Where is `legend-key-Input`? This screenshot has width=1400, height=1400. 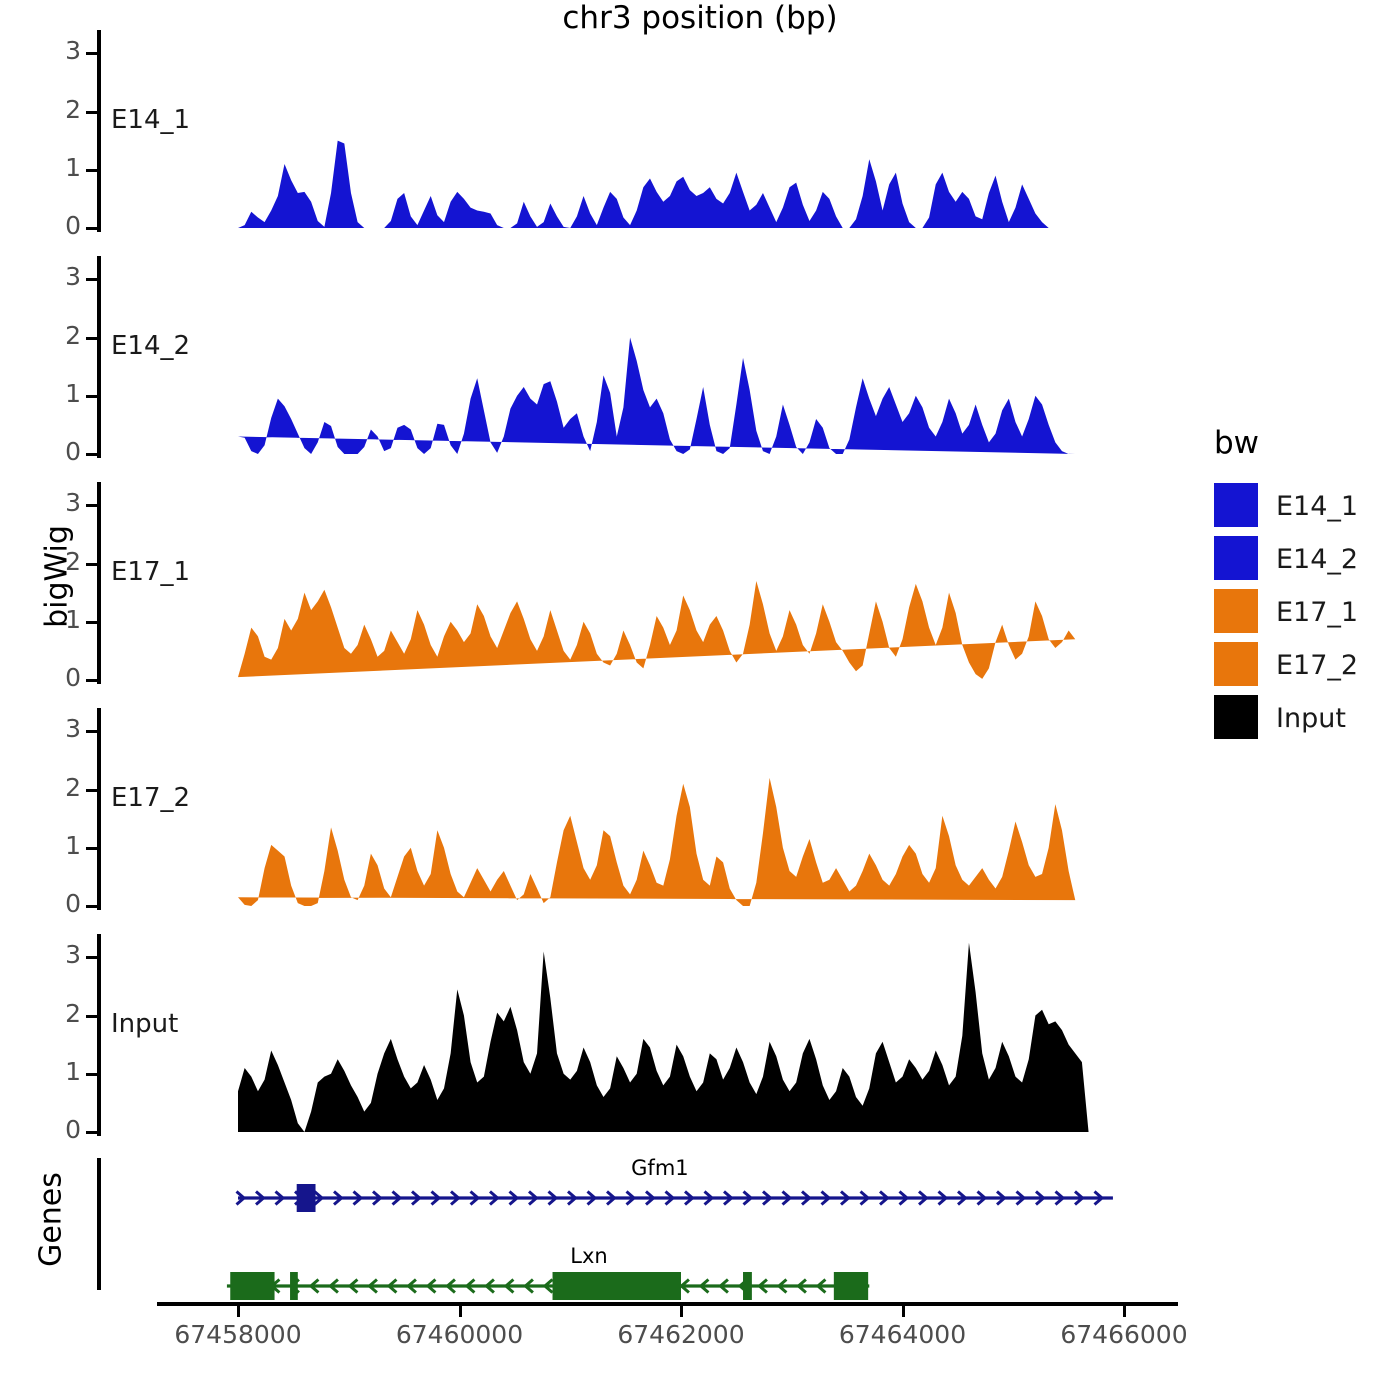
legend-key-Input is located at coordinates (1236, 717).